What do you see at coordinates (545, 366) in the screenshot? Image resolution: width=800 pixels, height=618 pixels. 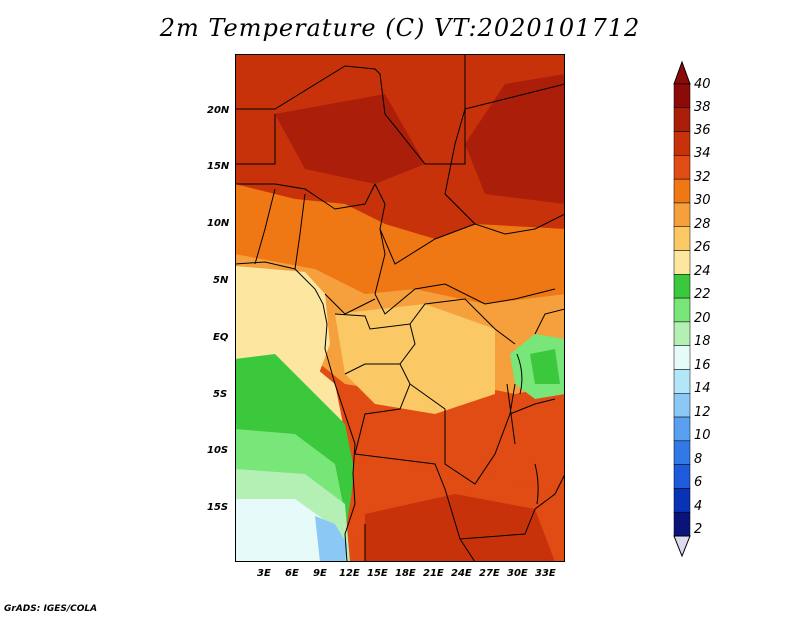 I see `east-africa-lakes-coolest` at bounding box center [545, 366].